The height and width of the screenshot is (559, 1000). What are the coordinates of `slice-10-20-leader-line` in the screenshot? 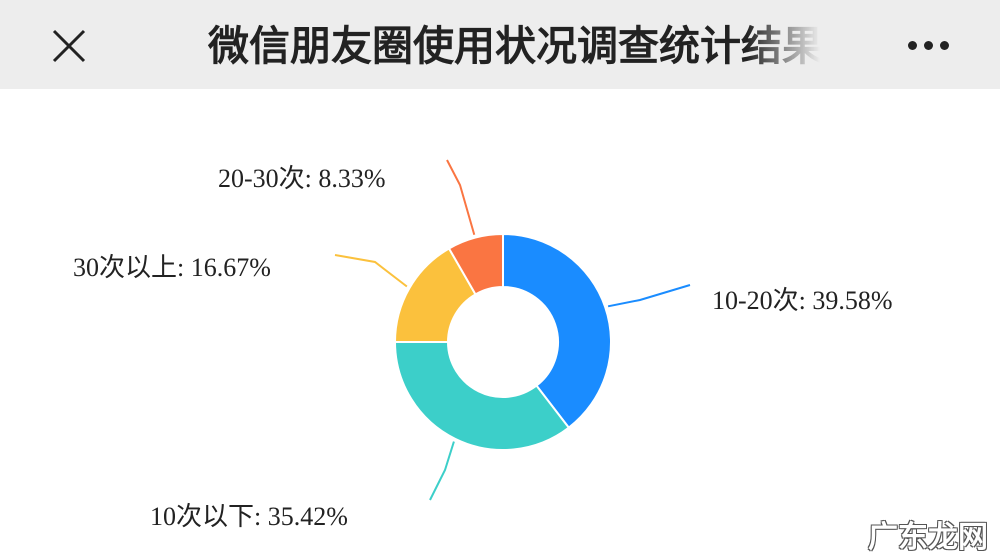 It's located at (649, 296).